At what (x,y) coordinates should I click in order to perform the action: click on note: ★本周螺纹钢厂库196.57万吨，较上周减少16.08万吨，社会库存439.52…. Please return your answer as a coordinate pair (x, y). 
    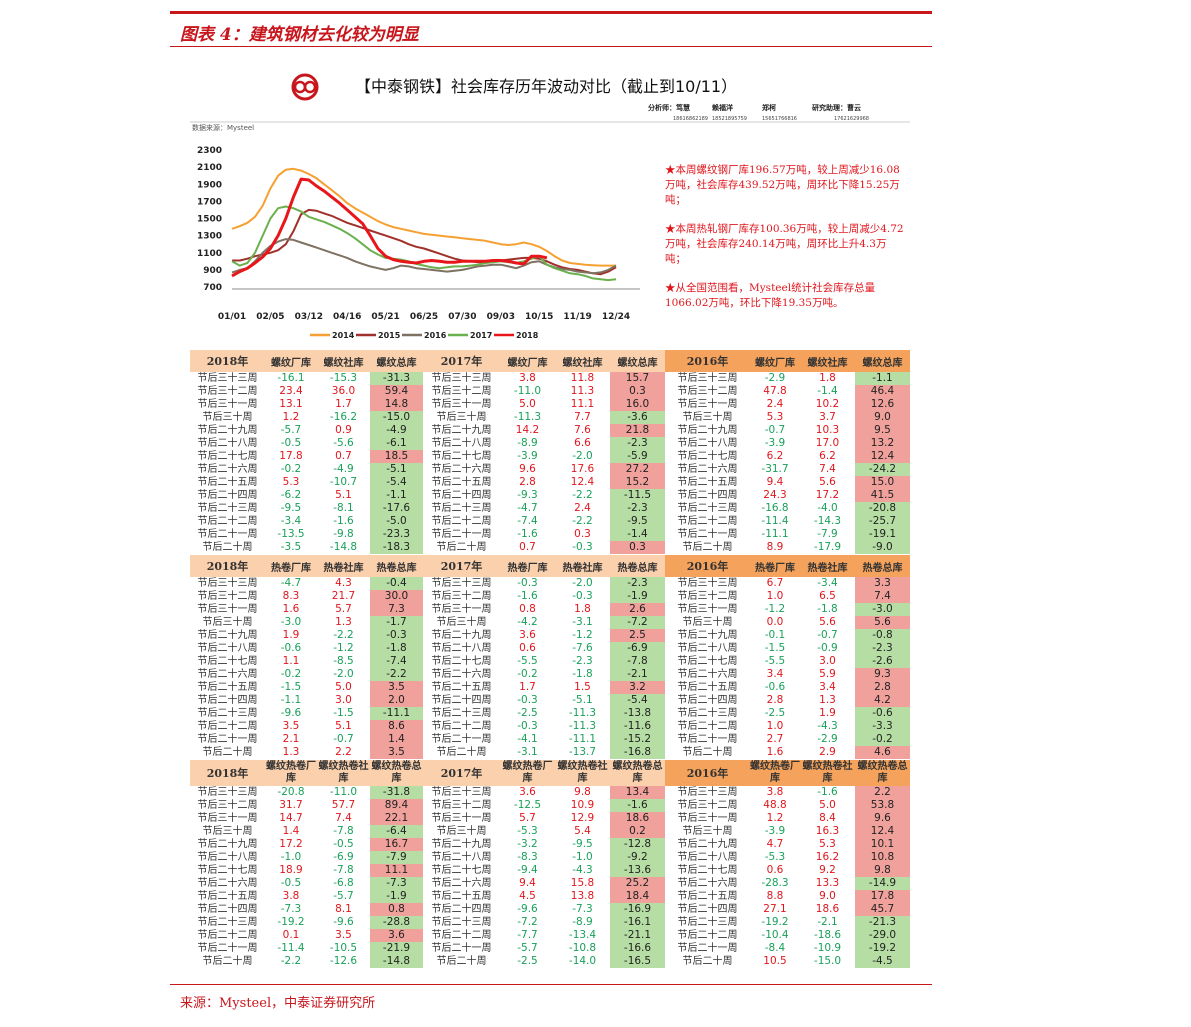
    Looking at the image, I should click on (782, 185).